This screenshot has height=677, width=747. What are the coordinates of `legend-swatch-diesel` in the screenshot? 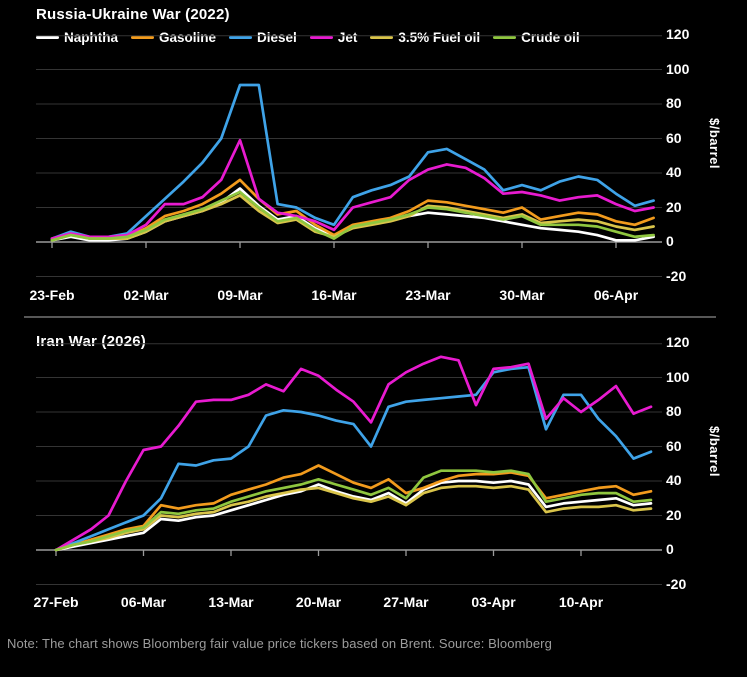 It's located at (241, 37).